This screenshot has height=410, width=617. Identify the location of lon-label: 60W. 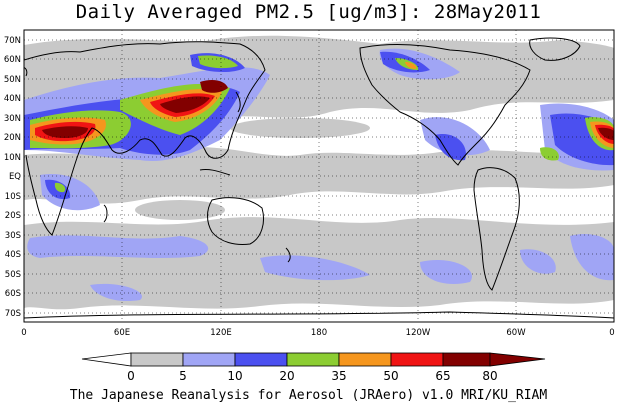
(516, 333).